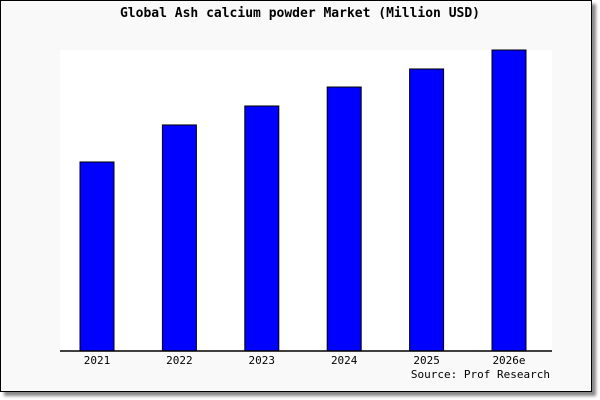 Image resolution: width=600 pixels, height=400 pixels. Describe the element at coordinates (179, 238) in the screenshot. I see `bar-2022` at that location.